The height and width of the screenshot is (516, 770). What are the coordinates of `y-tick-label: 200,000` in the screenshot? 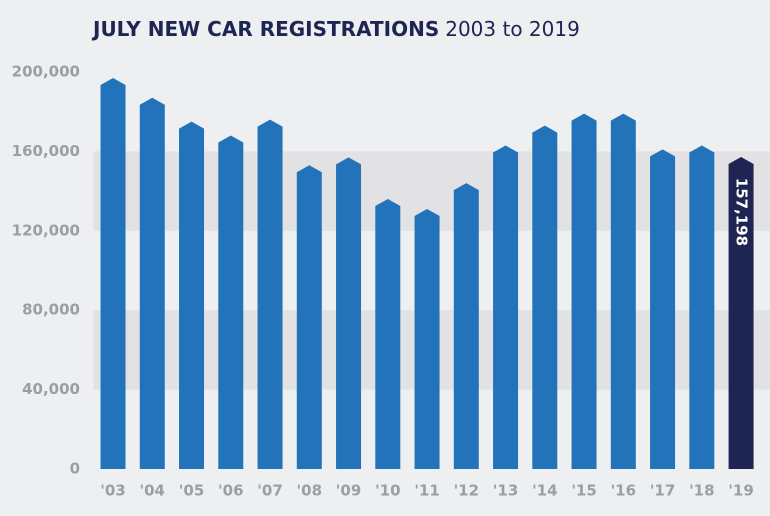 It's located at (46, 72).